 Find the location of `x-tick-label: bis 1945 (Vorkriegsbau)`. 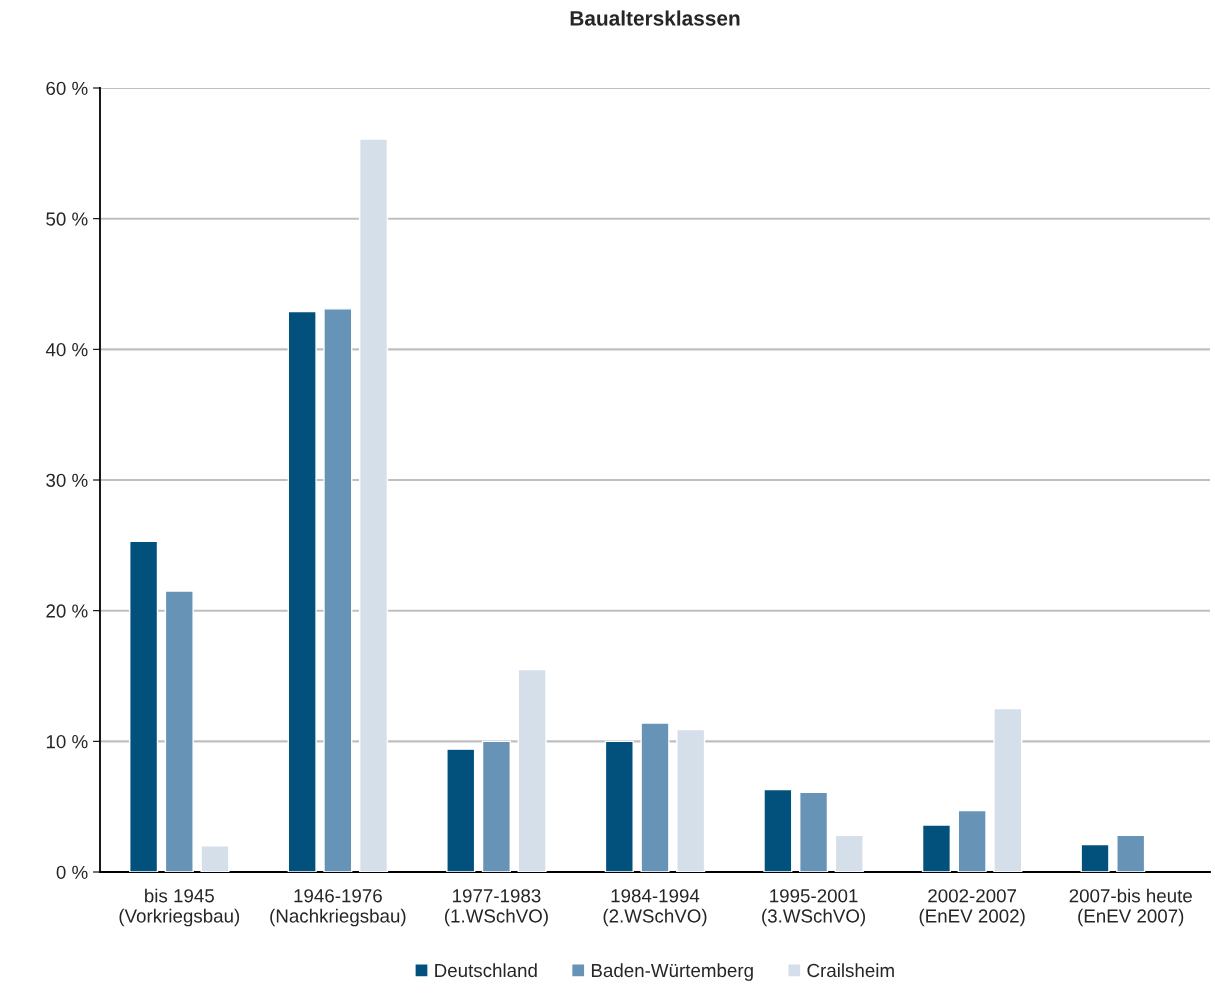

x-tick-label: bis 1945 (Vorkriegsbau) is located at coordinates (179, 907).